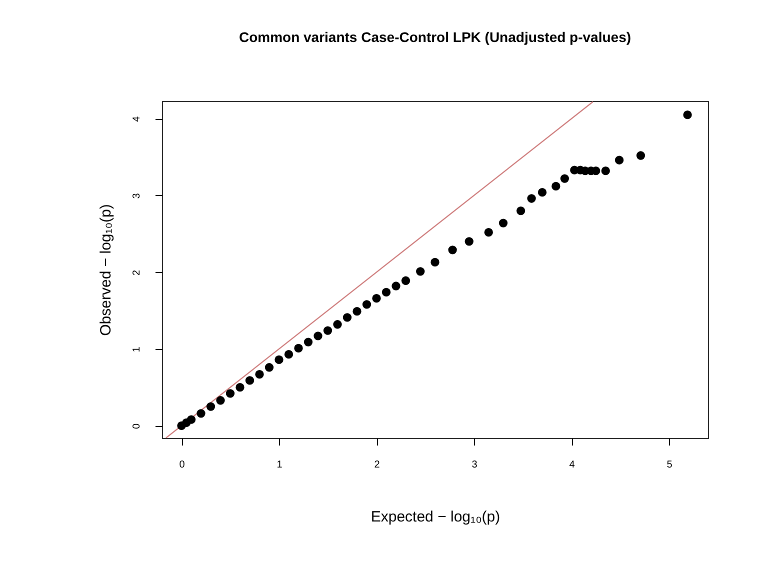 This screenshot has height=582, width=765. Describe the element at coordinates (435, 37) in the screenshot. I see `chart-title: Common variants Case-Control LPK (Unadjusted p-values)` at that location.